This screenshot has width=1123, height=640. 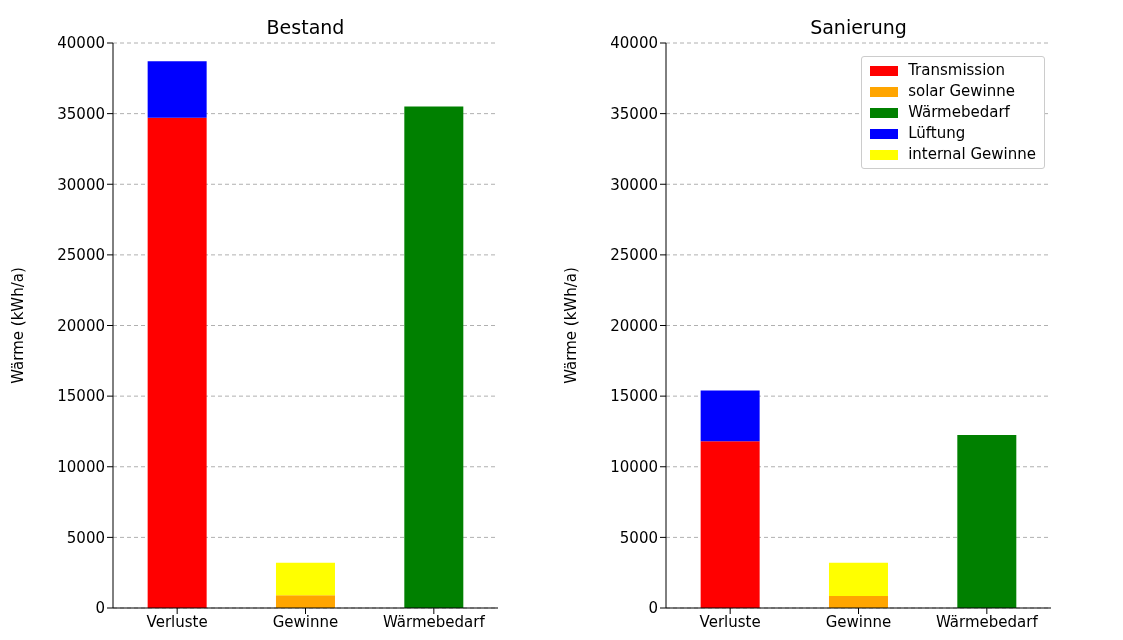 I want to click on legend-label: solar Gewinne, so click(x=961, y=91).